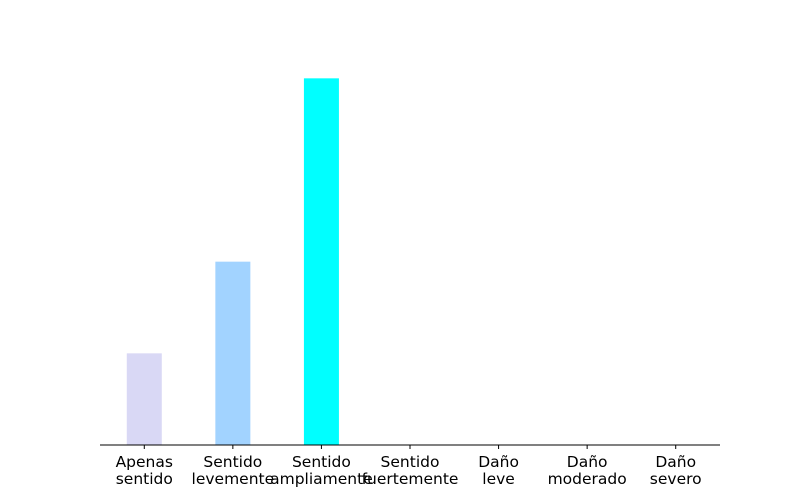  Describe the element at coordinates (410, 447) in the screenshot. I see `x-ticks-group` at that location.